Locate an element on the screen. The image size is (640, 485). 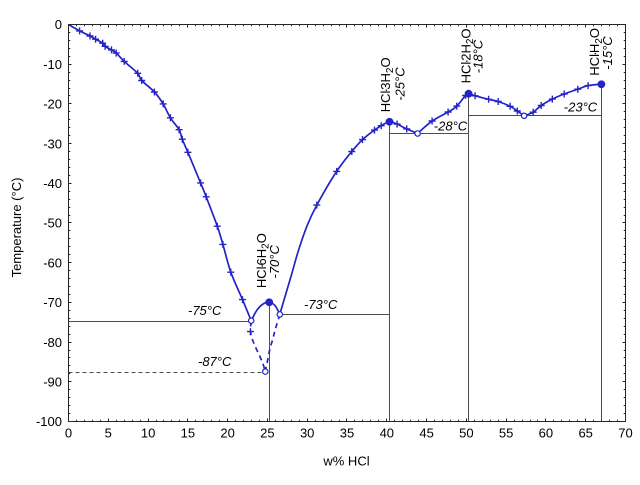
svg-text: -100 is located at coordinates (49, 421).